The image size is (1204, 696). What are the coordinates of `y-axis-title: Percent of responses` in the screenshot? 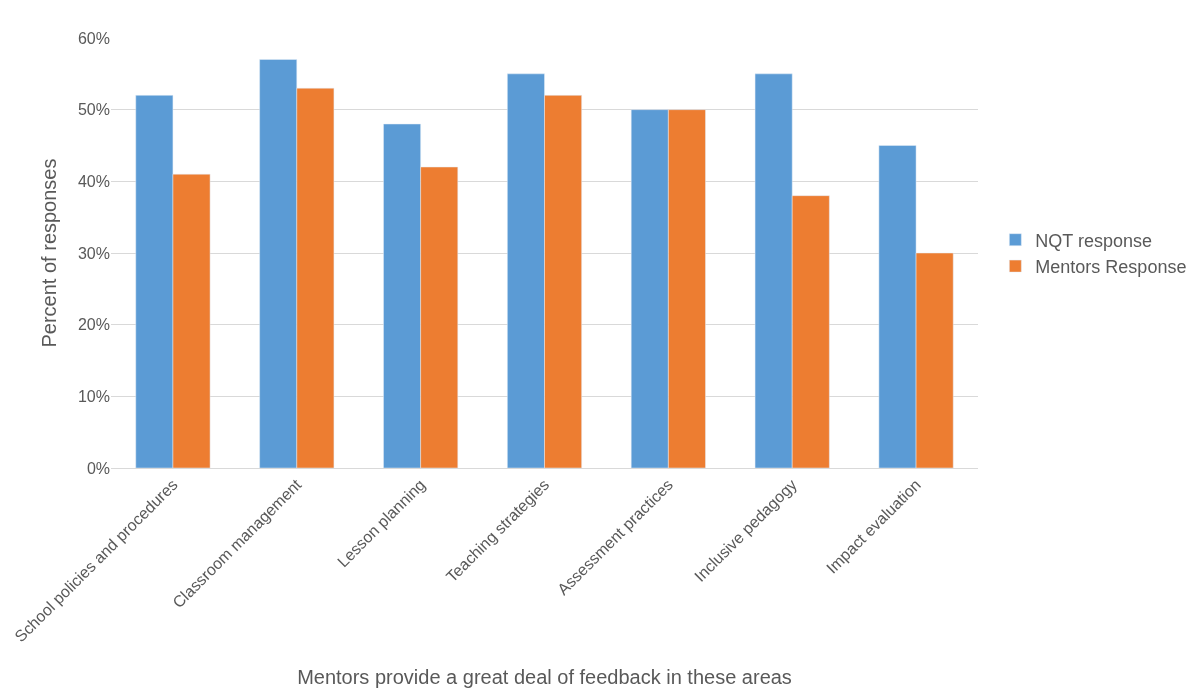 It's located at (49, 253).